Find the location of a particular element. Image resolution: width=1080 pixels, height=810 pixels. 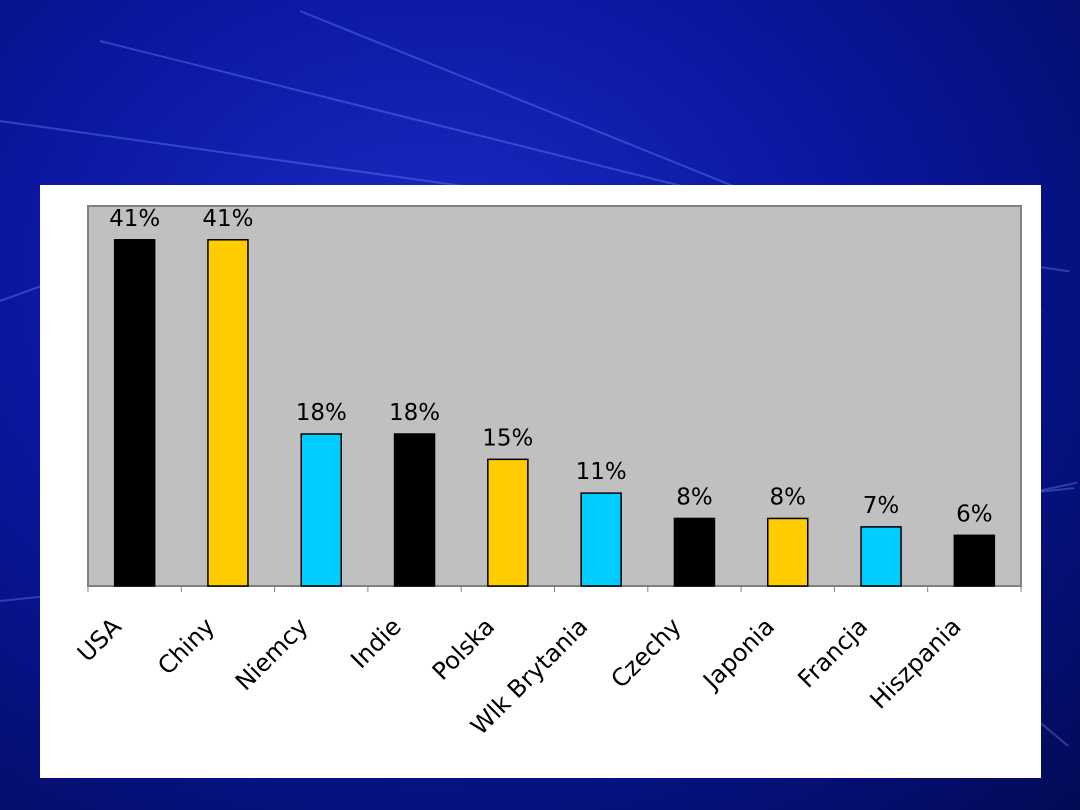

data-label: 6% is located at coordinates (974, 514).